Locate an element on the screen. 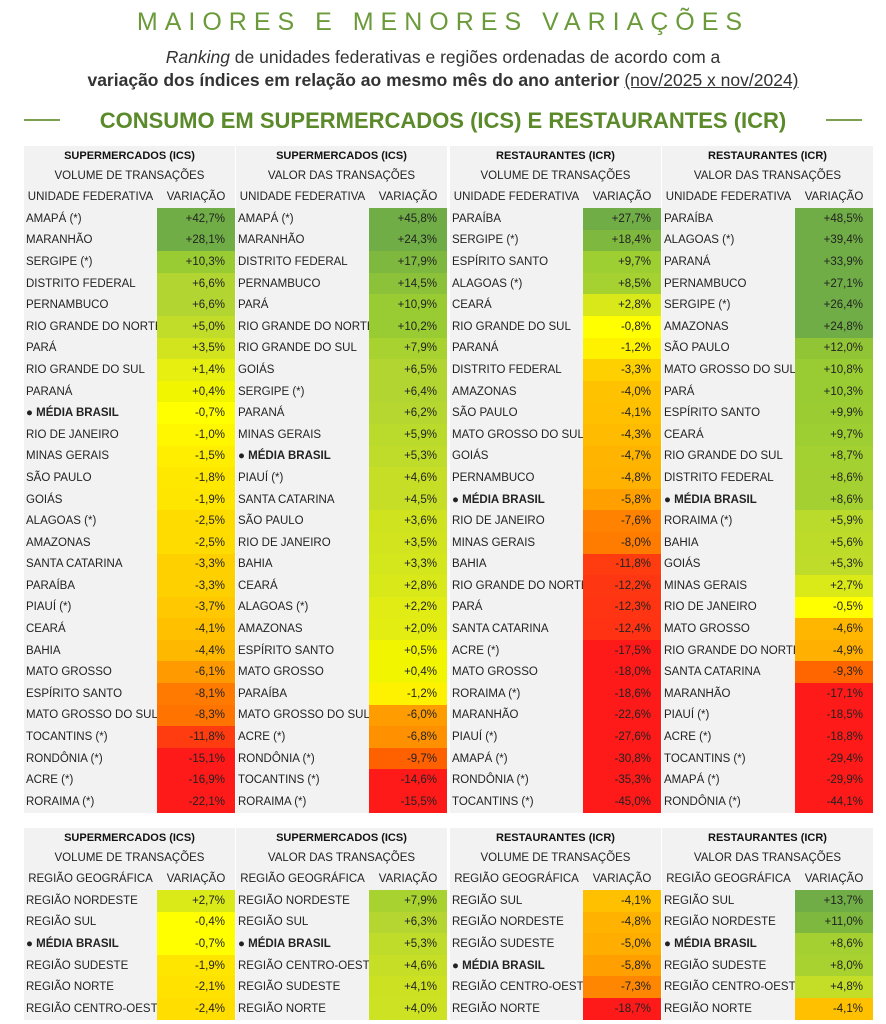 This screenshot has width=886, height=1024. table-row: PERNAMBUCO +27,1% is located at coordinates (767, 283).